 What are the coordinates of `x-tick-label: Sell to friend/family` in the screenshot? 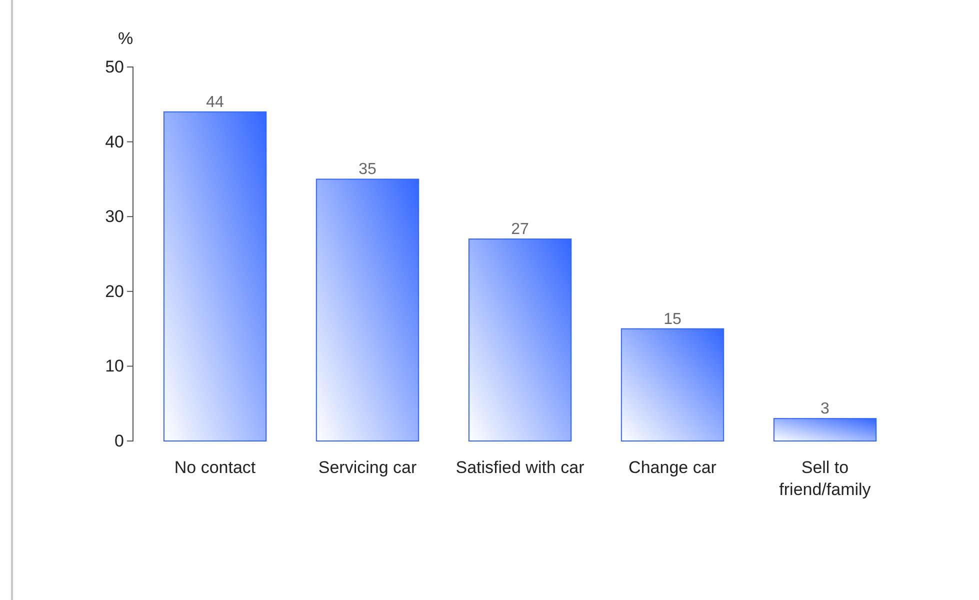 It's located at (825, 478).